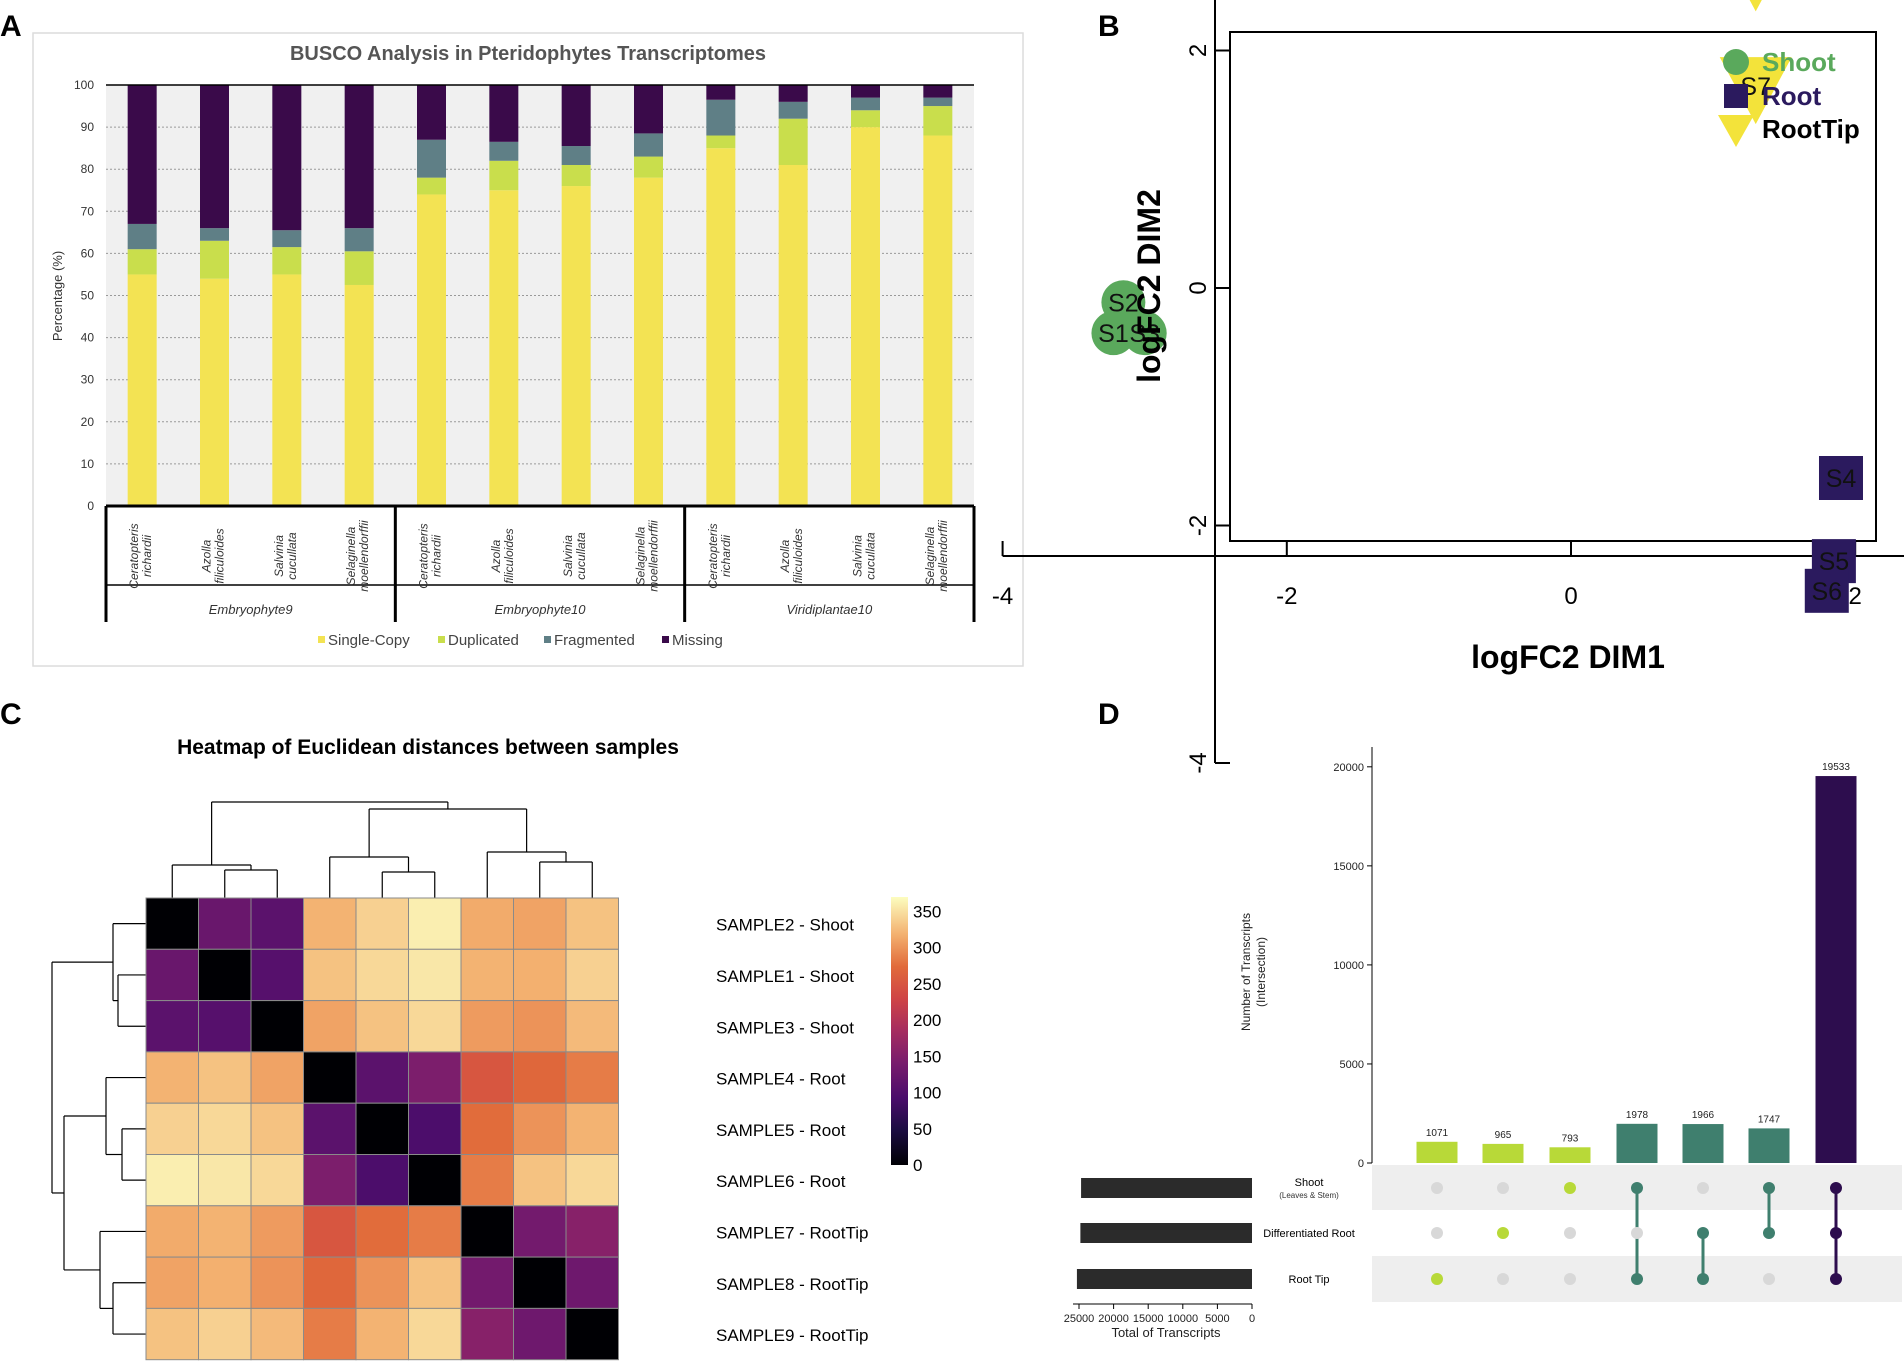 The height and width of the screenshot is (1362, 1904). What do you see at coordinates (1144, 333) in the screenshot?
I see `mds-point-shoot` at bounding box center [1144, 333].